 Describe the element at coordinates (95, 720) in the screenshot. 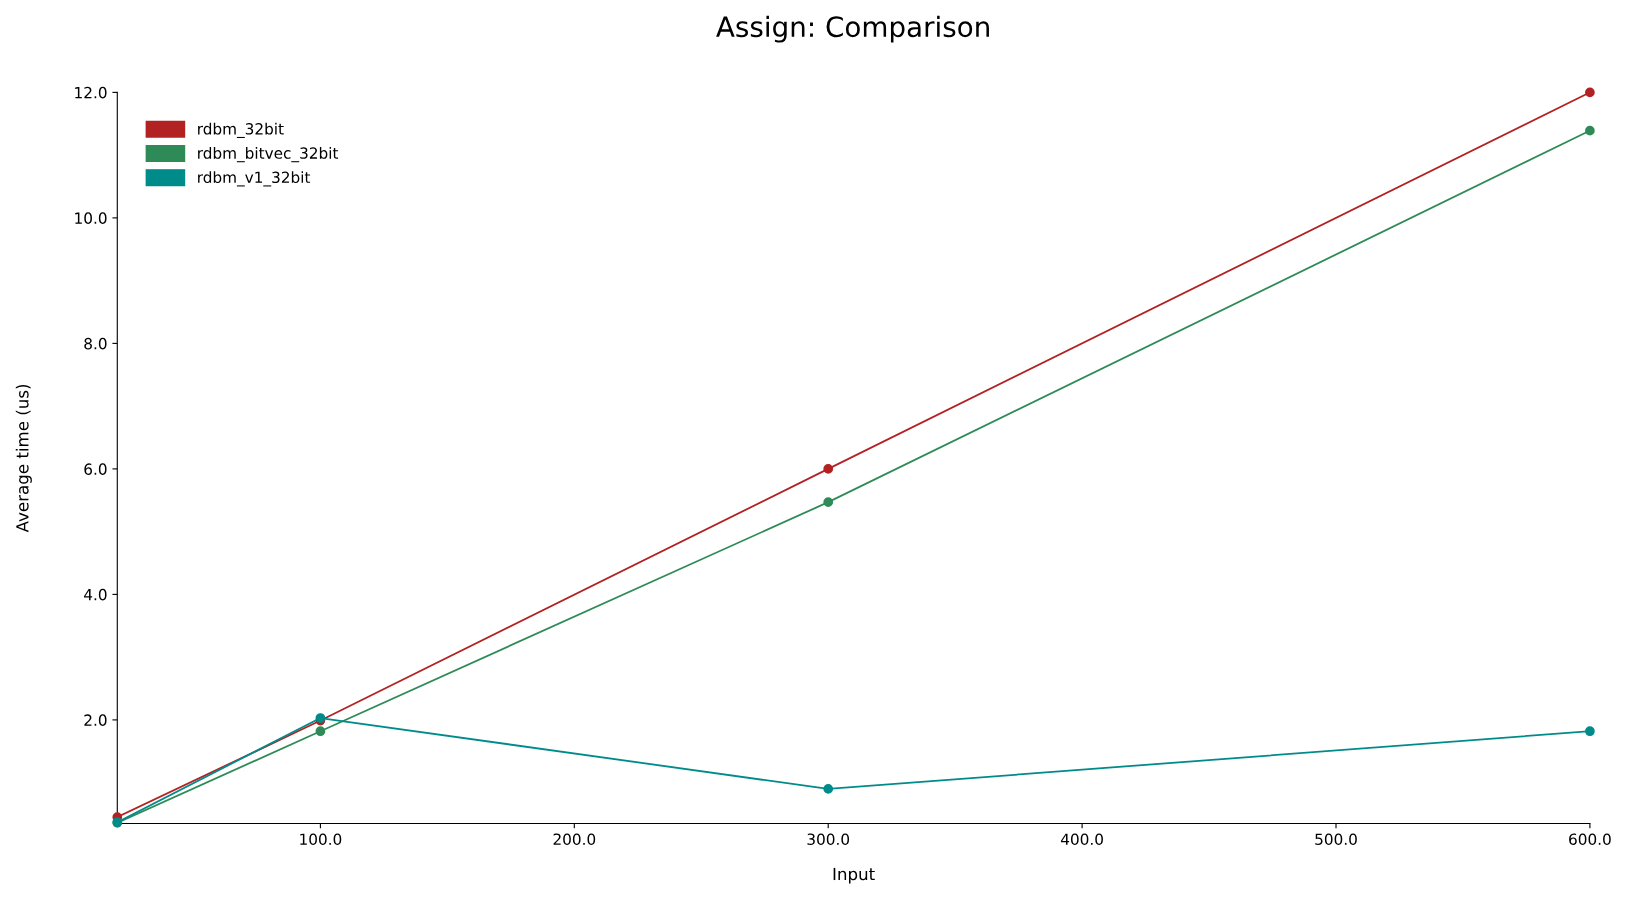

I see `y-tick-label: 2.0` at that location.